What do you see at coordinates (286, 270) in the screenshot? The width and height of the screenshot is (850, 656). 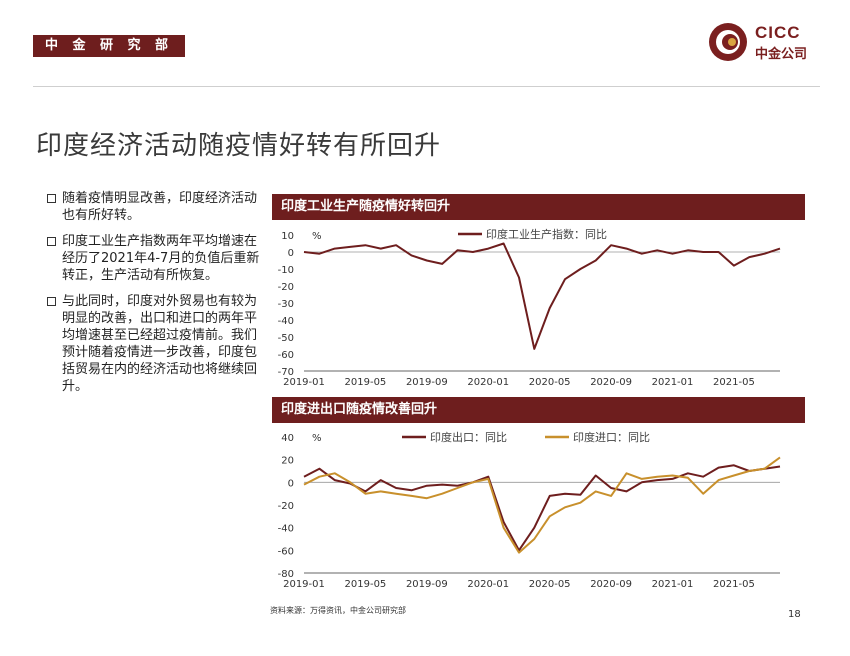 I see `y-tick-label: -10` at bounding box center [286, 270].